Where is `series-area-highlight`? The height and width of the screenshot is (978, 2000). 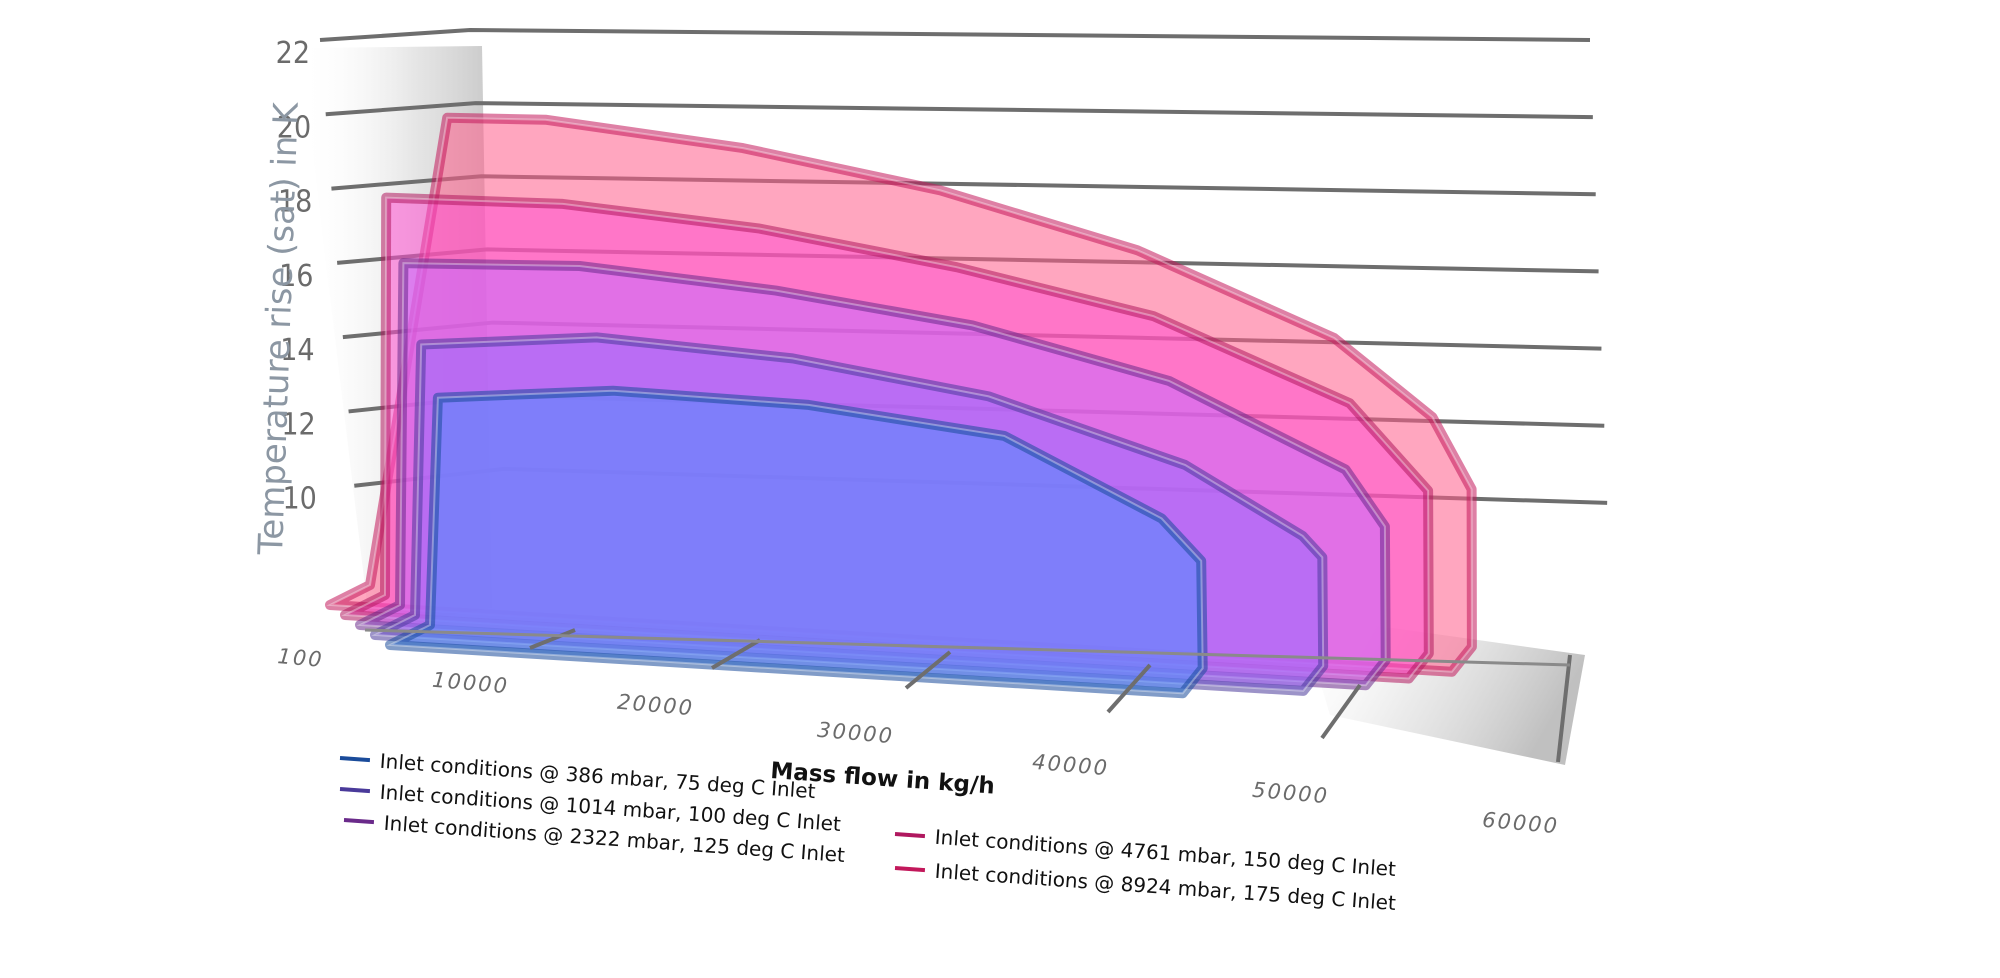
series-area-highlight is located at coordinates (795, 542).